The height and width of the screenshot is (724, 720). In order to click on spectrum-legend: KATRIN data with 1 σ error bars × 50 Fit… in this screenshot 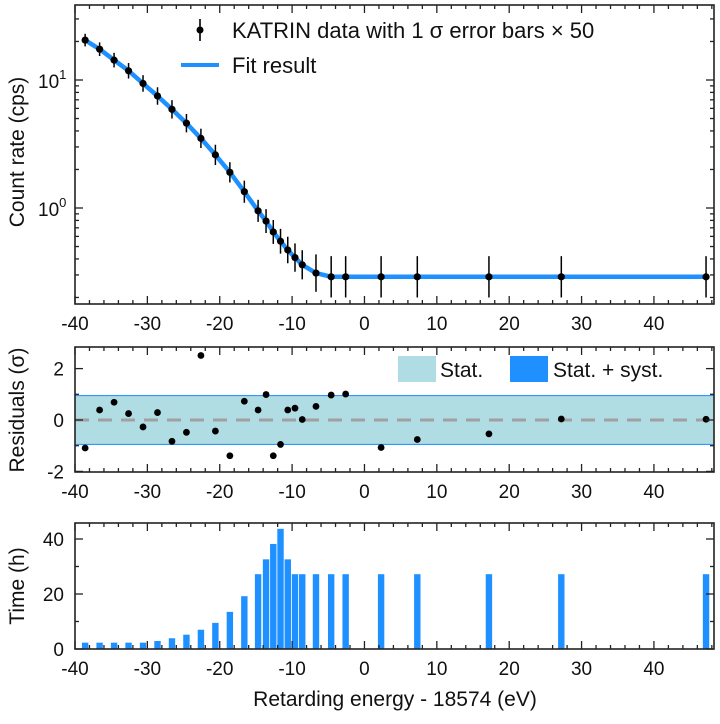, I will do `click(387, 48)`.